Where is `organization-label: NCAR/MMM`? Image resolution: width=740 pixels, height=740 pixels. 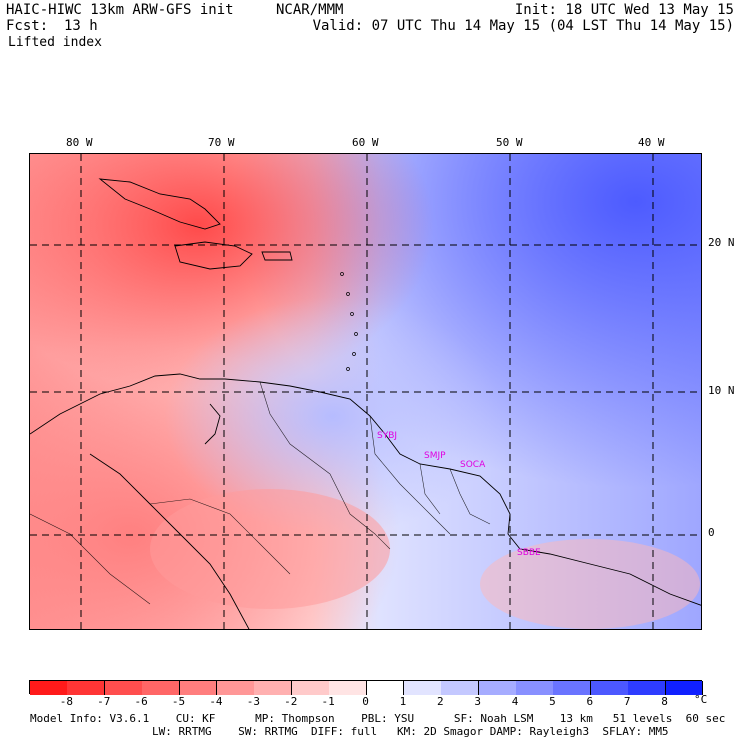
organization-label: NCAR/MMM is located at coordinates (310, 10).